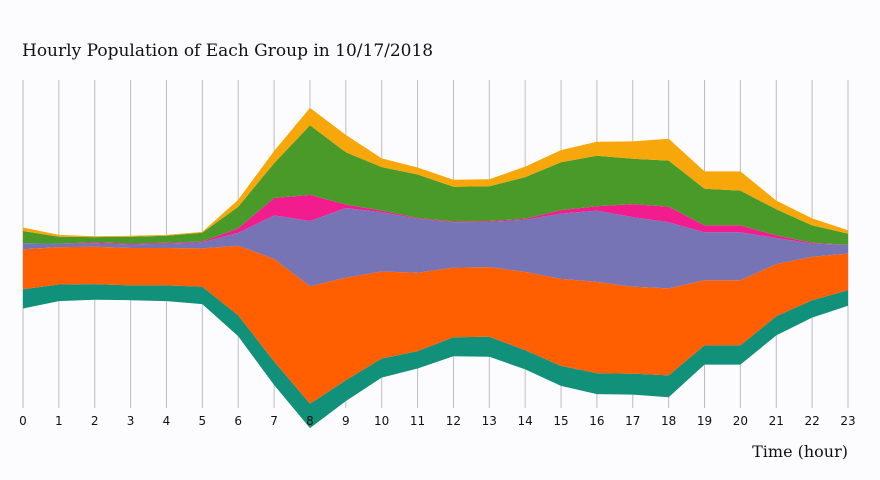 Image resolution: width=880 pixels, height=480 pixels. Describe the element at coordinates (310, 421) in the screenshot. I see `x-tick-label: 8` at that location.